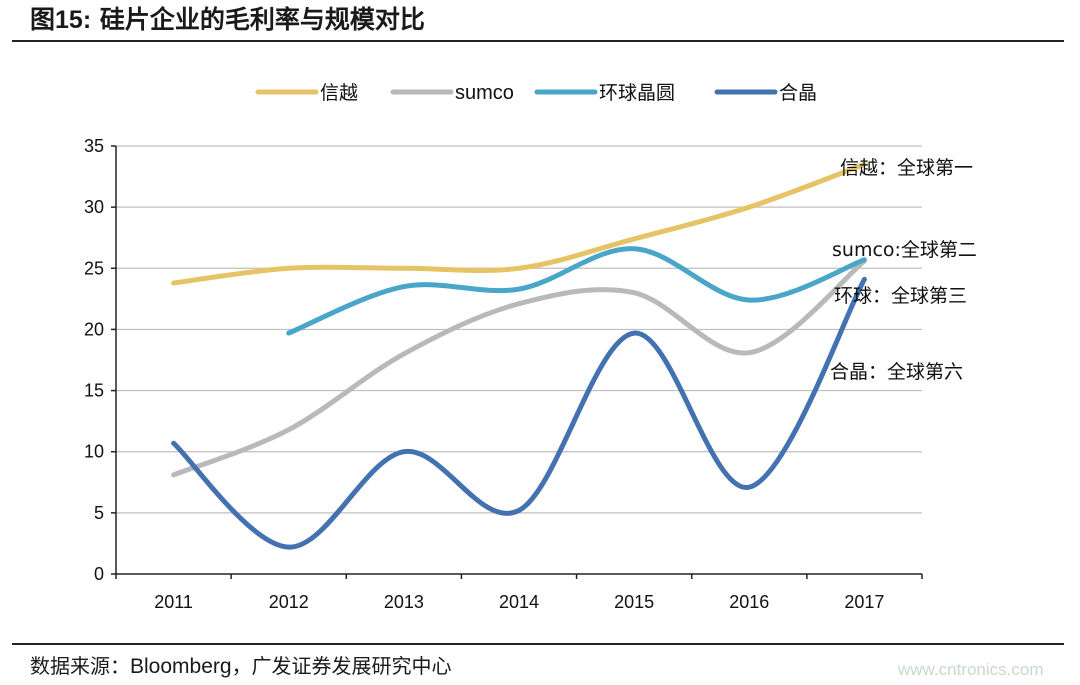 The width and height of the screenshot is (1080, 685). What do you see at coordinates (339, 93) in the screenshot?
I see `legend-label: 信越` at bounding box center [339, 93].